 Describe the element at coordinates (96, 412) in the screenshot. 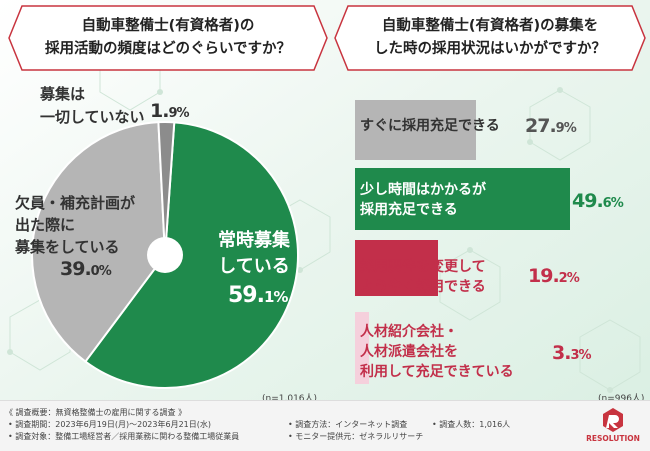

I see `footer-heading: 《 調査概要：無資格整備士の雇用に関する調査 》` at that location.